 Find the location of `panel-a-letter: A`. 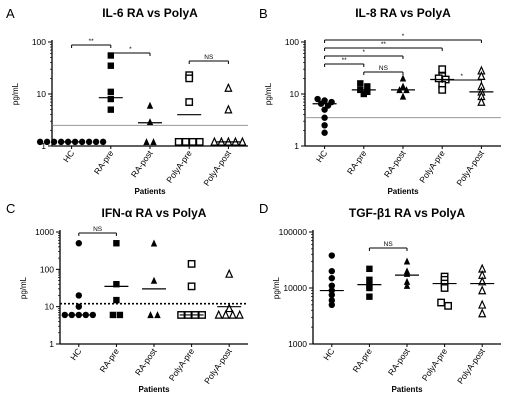

panel-a-letter: A is located at coordinates (10, 13).